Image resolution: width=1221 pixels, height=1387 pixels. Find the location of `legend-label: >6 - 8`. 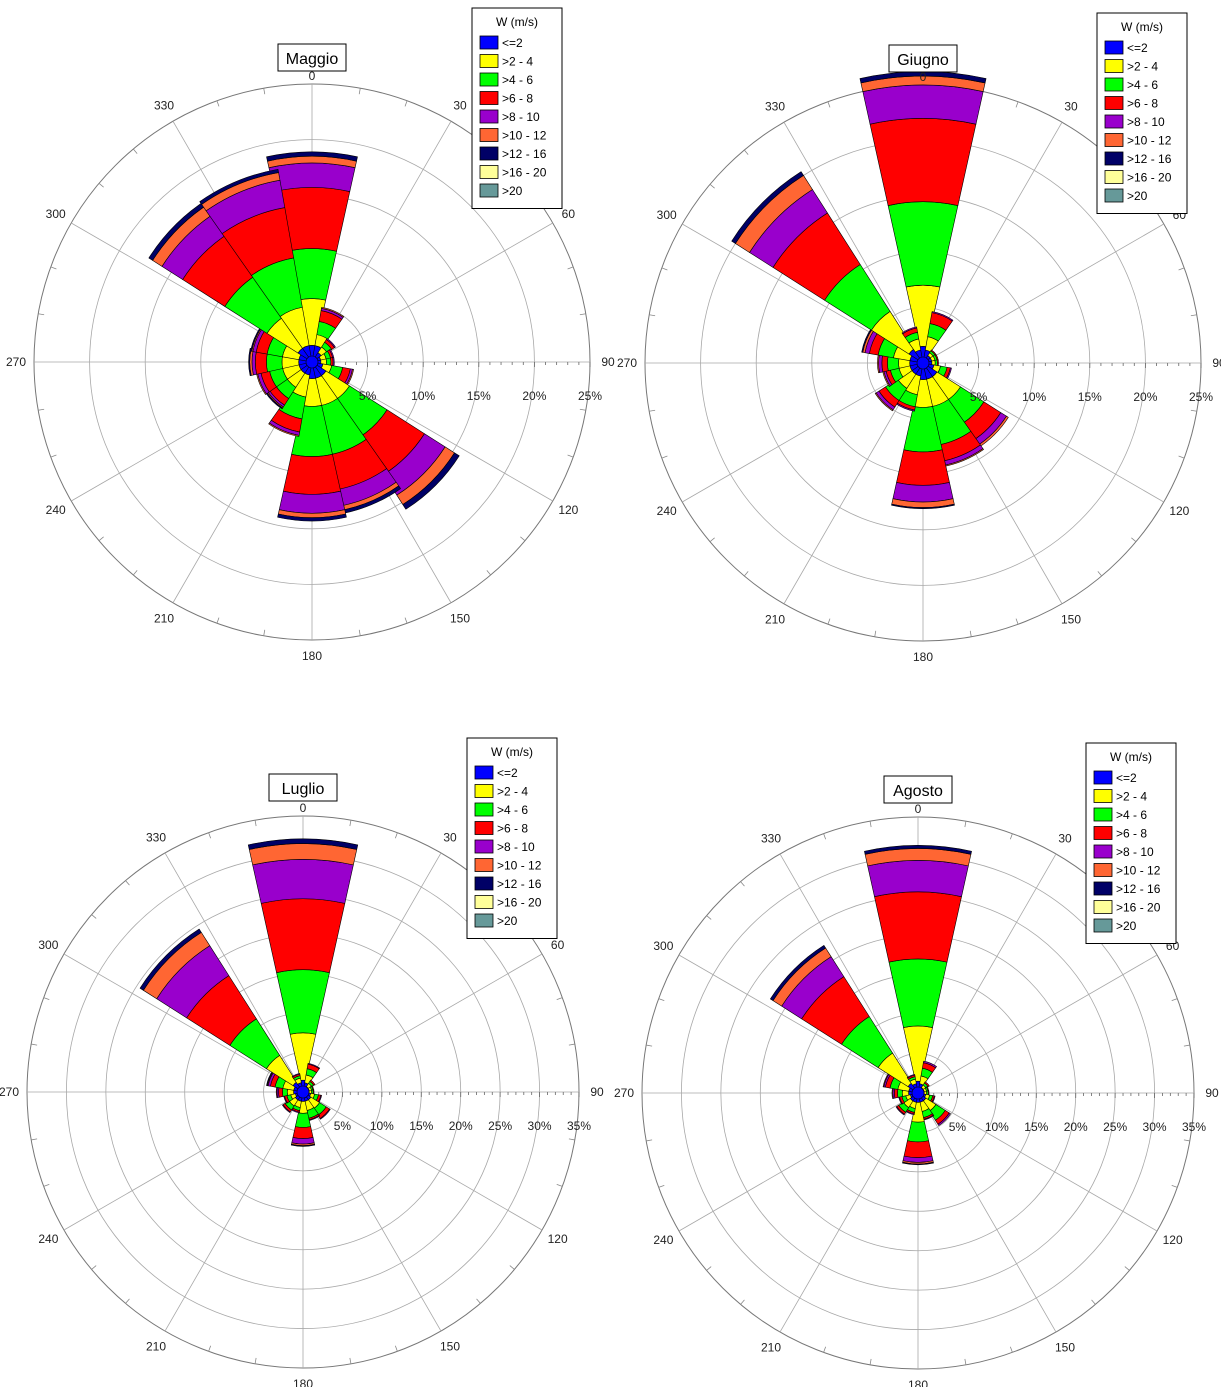

legend-label: >6 - 8 is located at coordinates (512, 829).